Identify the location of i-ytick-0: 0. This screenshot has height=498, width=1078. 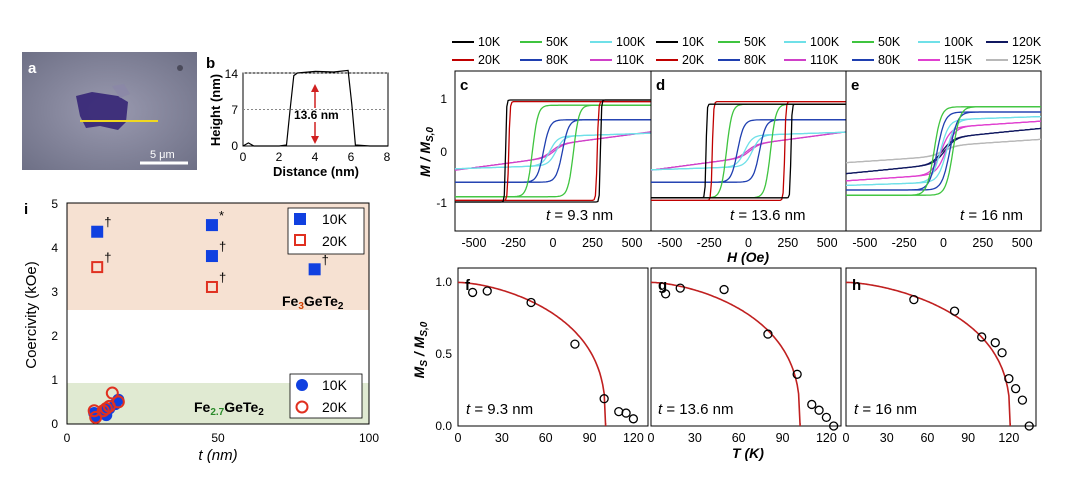
(54, 424).